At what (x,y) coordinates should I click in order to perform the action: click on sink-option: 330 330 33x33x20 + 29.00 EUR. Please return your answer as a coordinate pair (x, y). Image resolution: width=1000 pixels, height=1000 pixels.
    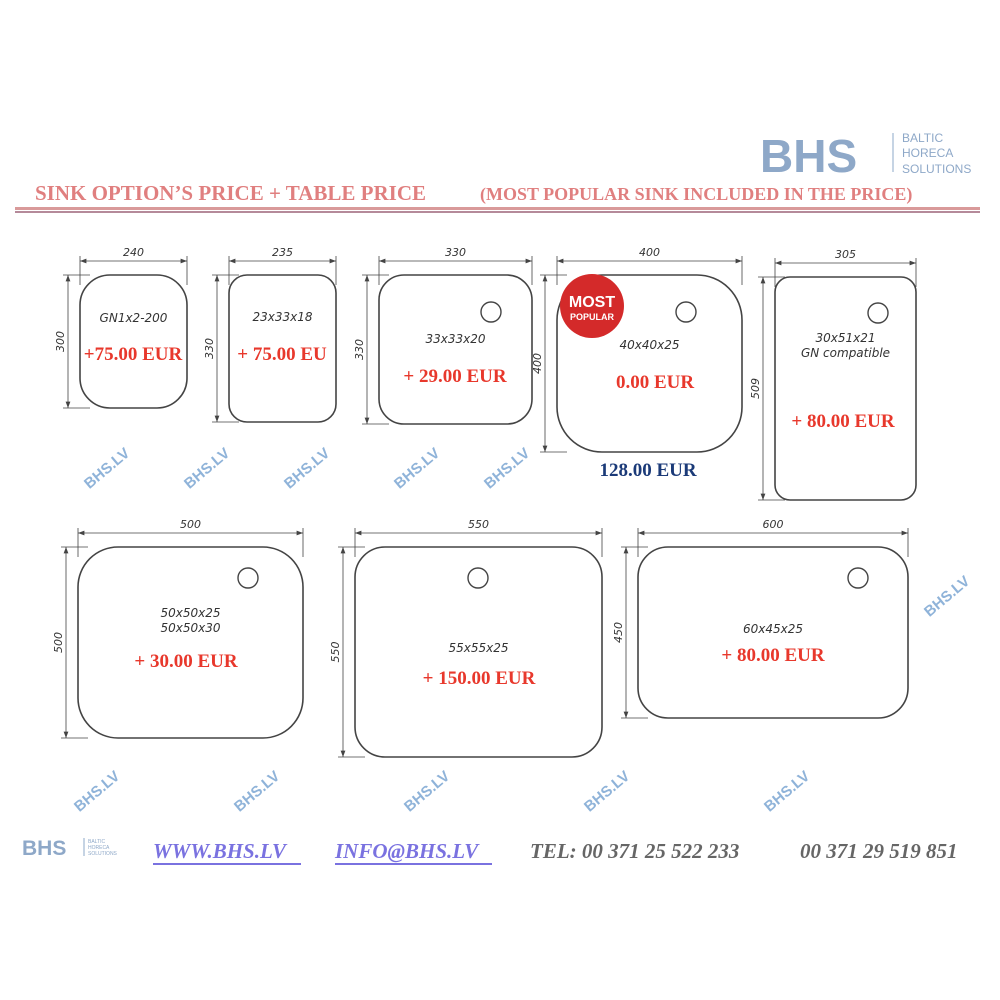
    Looking at the image, I should click on (443, 335).